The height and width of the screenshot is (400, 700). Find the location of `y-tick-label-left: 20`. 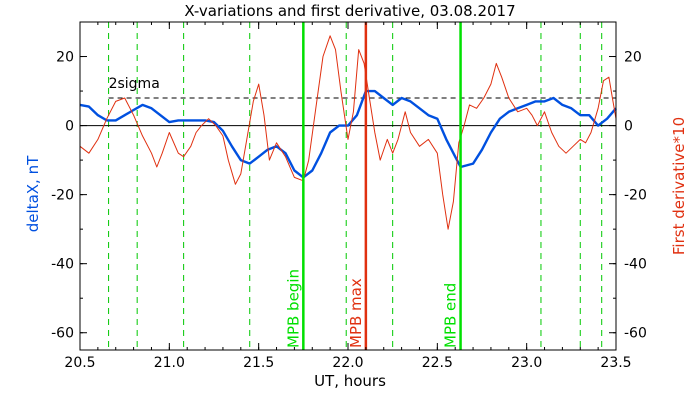

y-tick-label-left: 20 is located at coordinates (65, 58).